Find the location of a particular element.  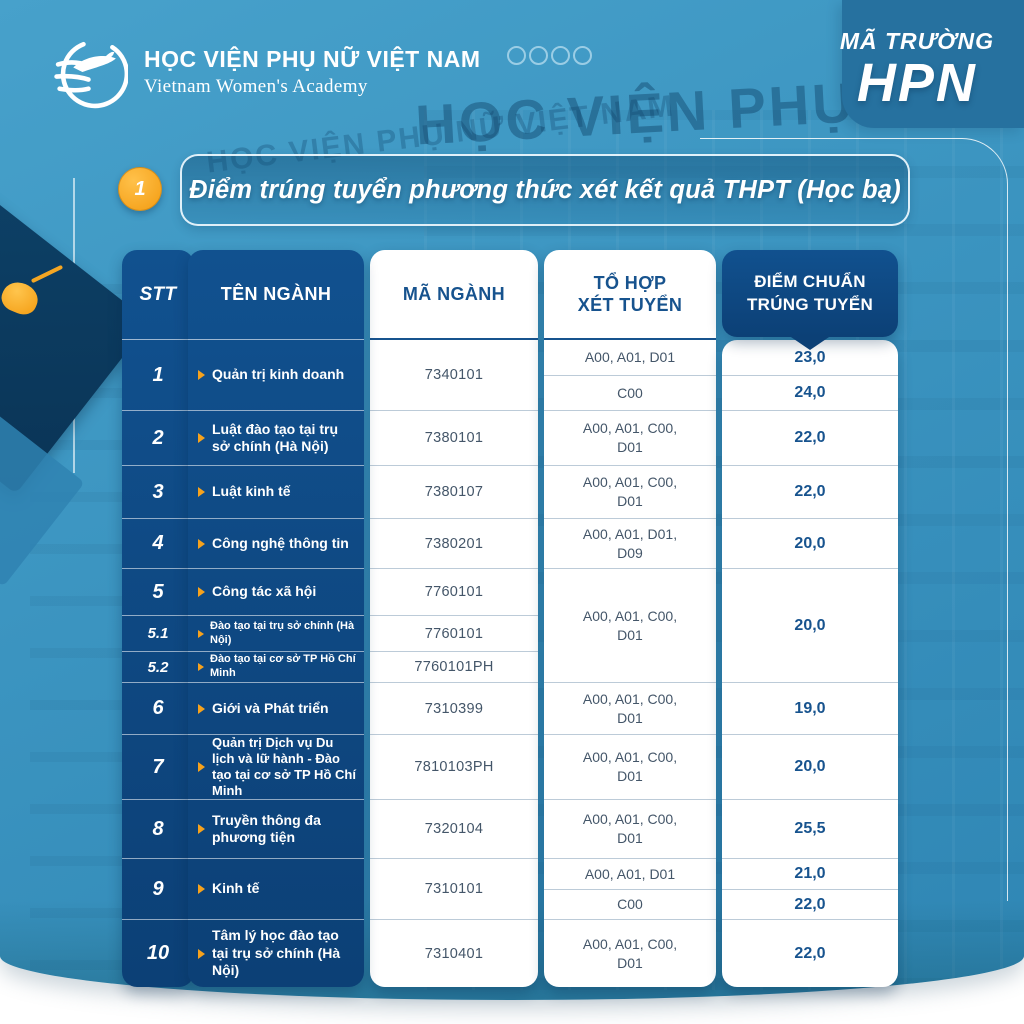

cell-stt: 5.2 is located at coordinates (158, 666).